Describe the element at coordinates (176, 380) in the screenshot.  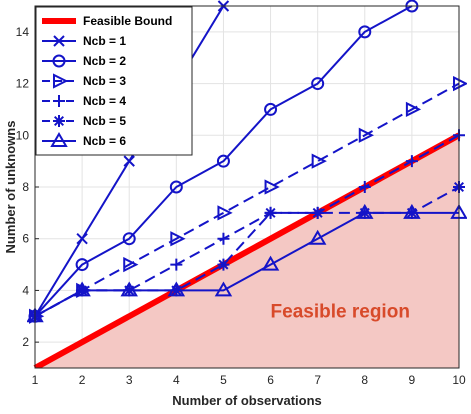
I see `x-tick-label: 4` at that location.